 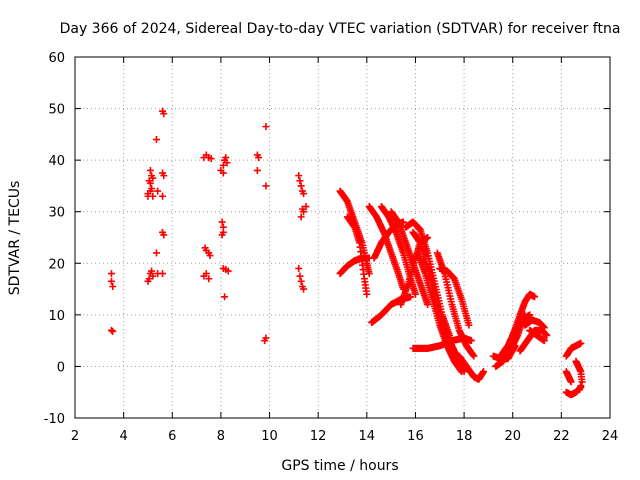 I want to click on x-tick-label: 6, so click(x=172, y=436).